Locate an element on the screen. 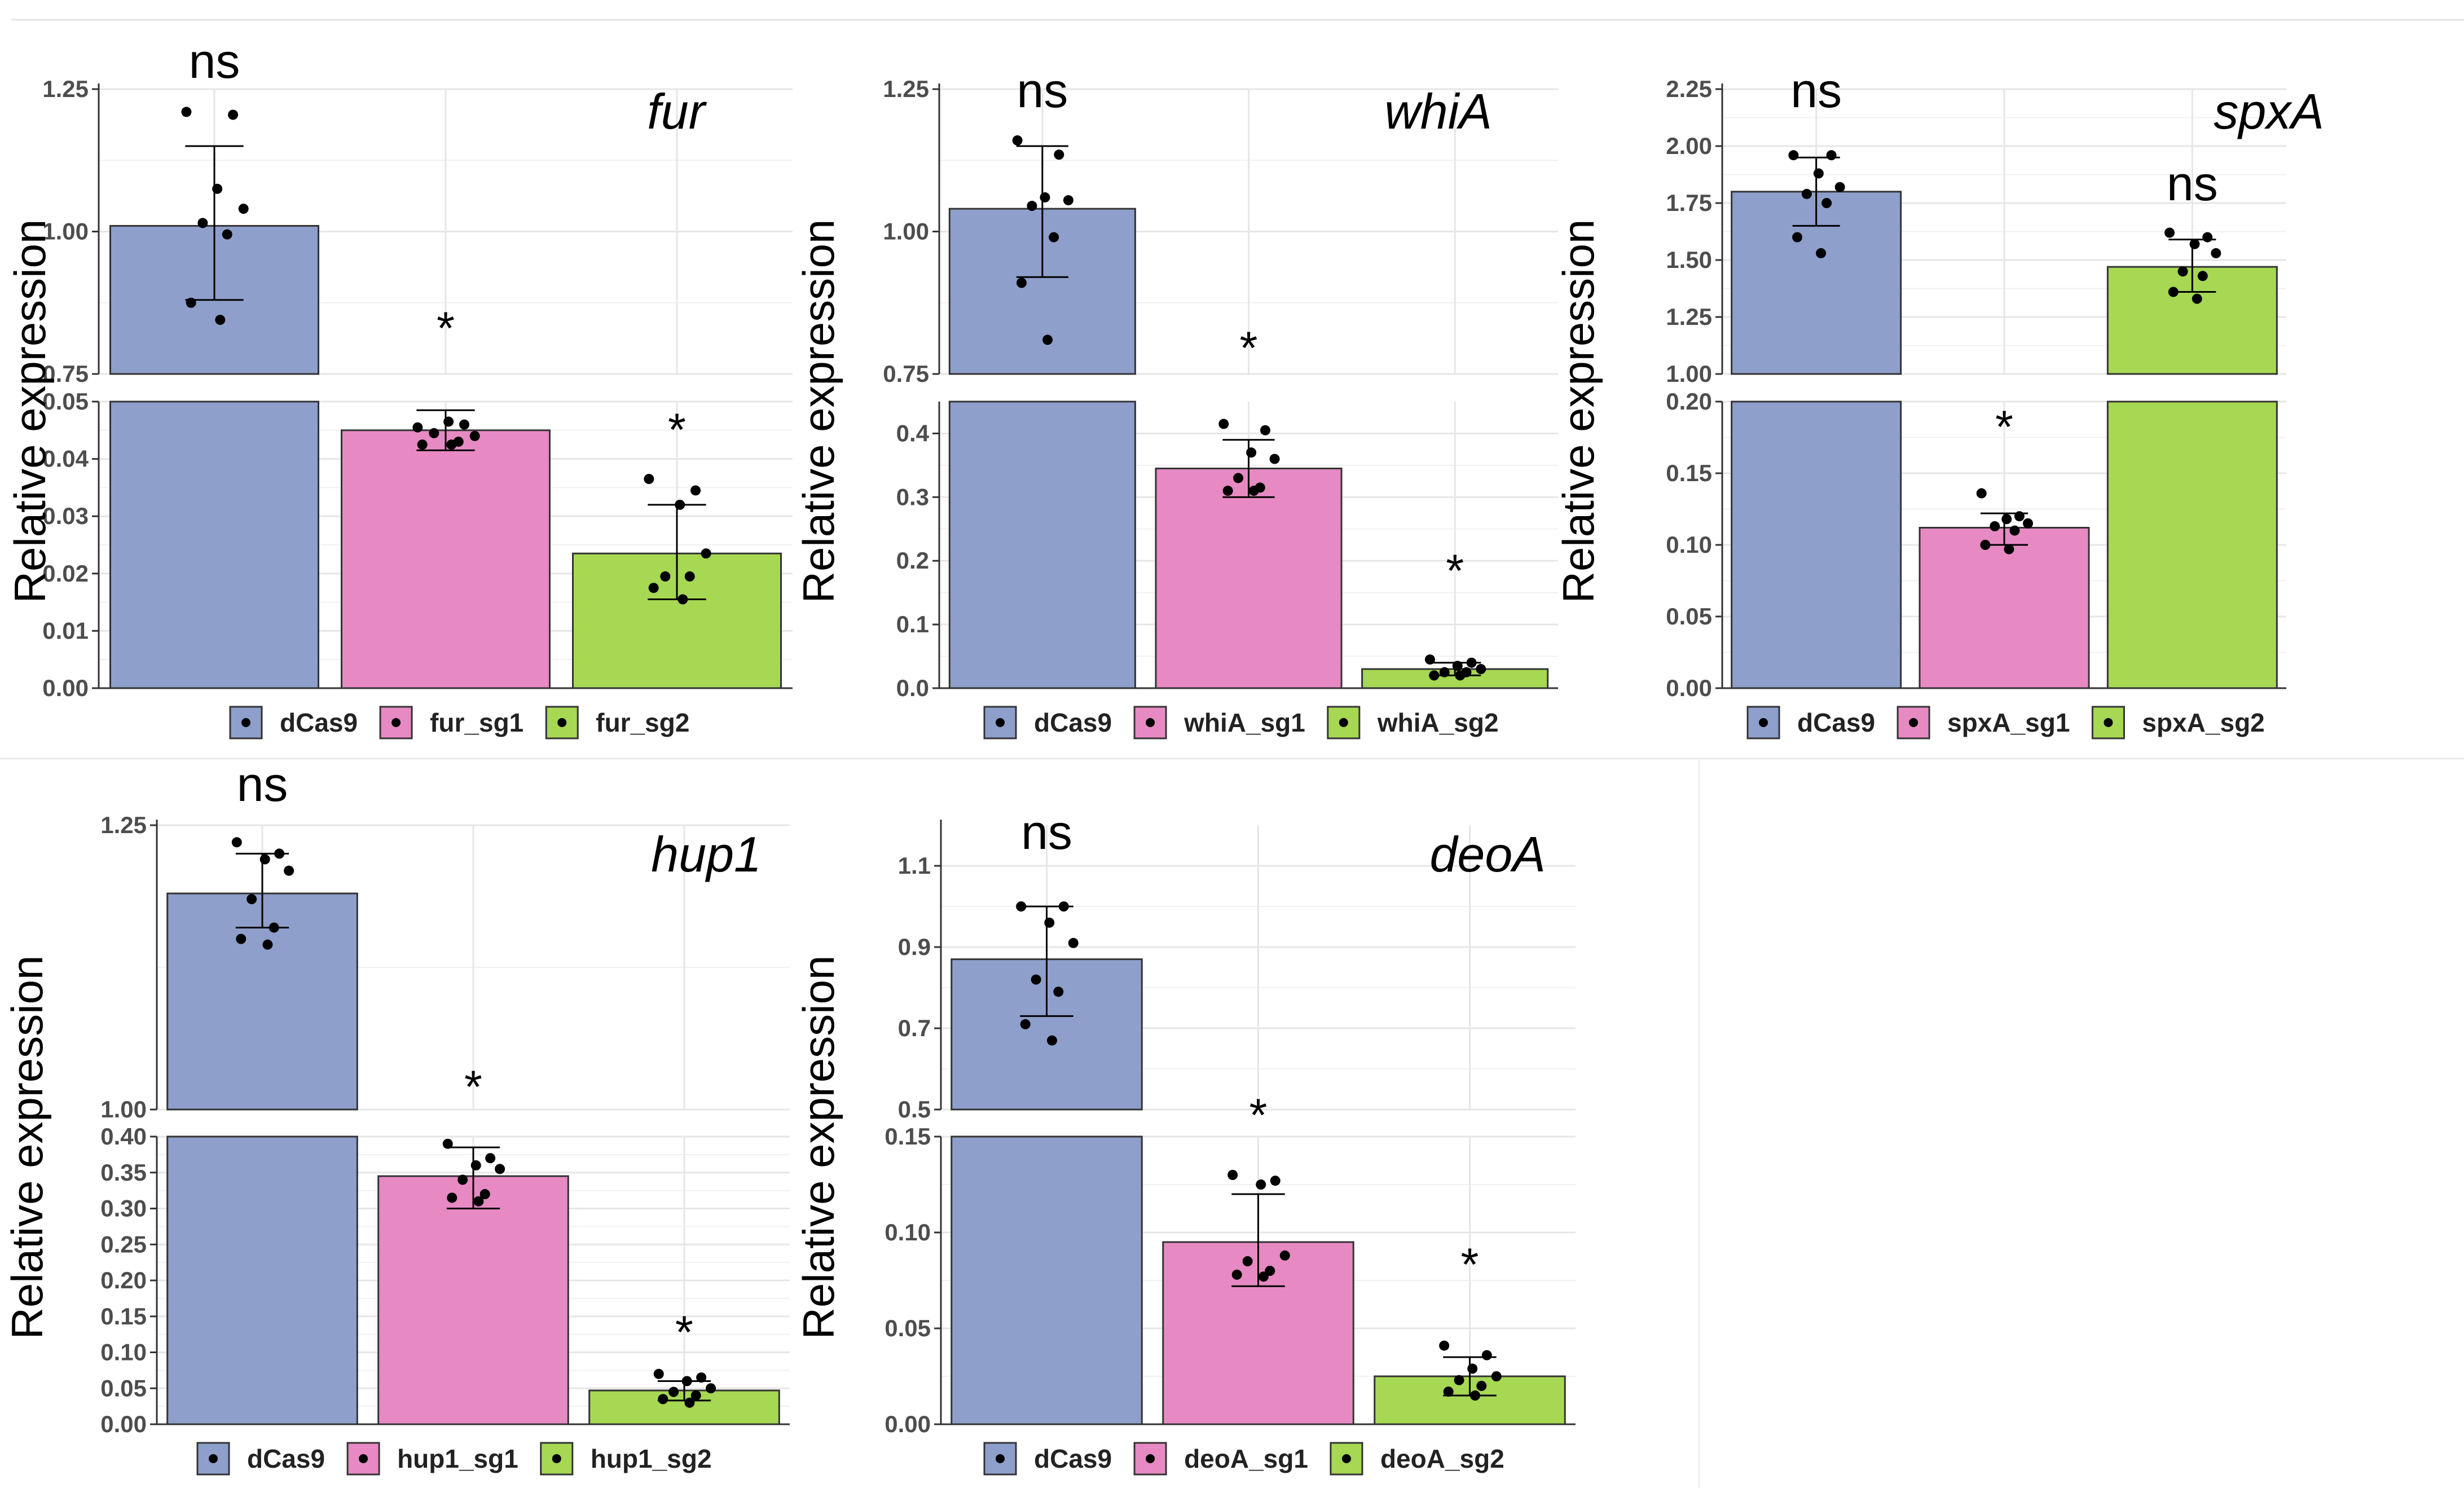 The height and width of the screenshot is (1488, 2464). data-point-spxA_sg2 is located at coordinates (2207, 237).